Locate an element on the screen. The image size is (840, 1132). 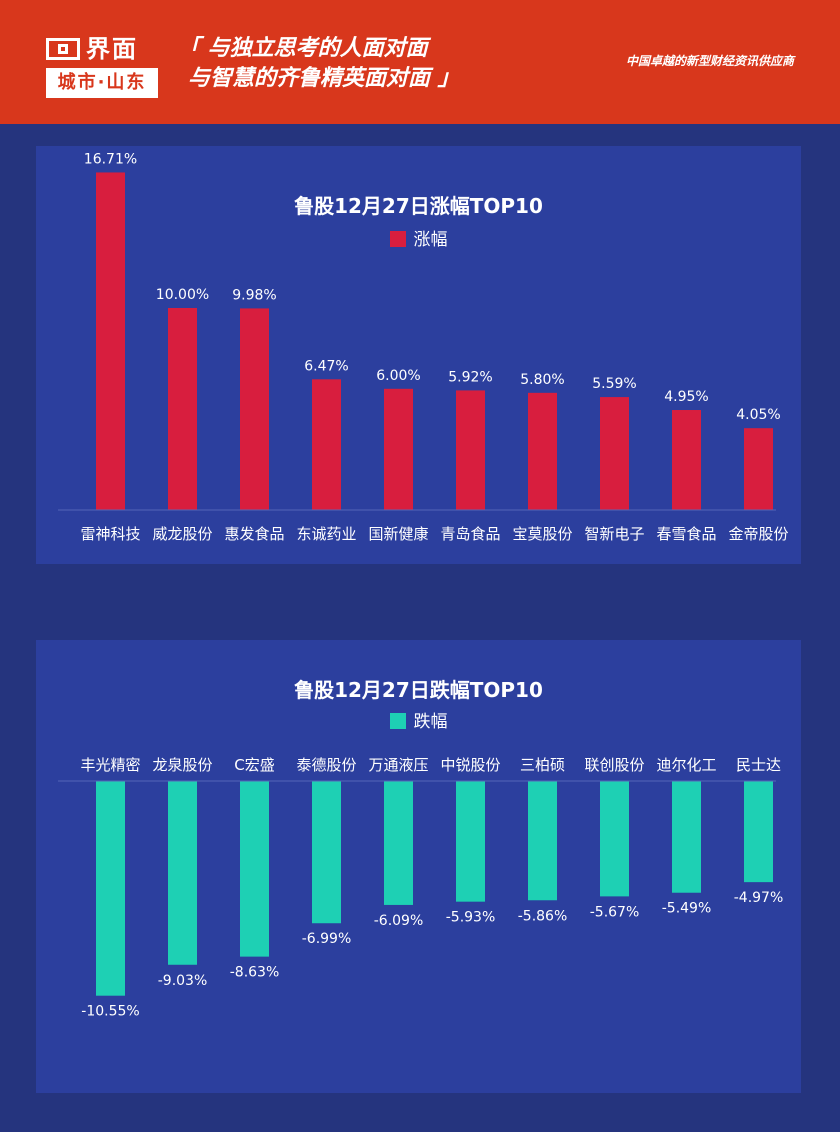
tagline: 中国卓越的新型财经资讯供应商 is located at coordinates (709, 61).